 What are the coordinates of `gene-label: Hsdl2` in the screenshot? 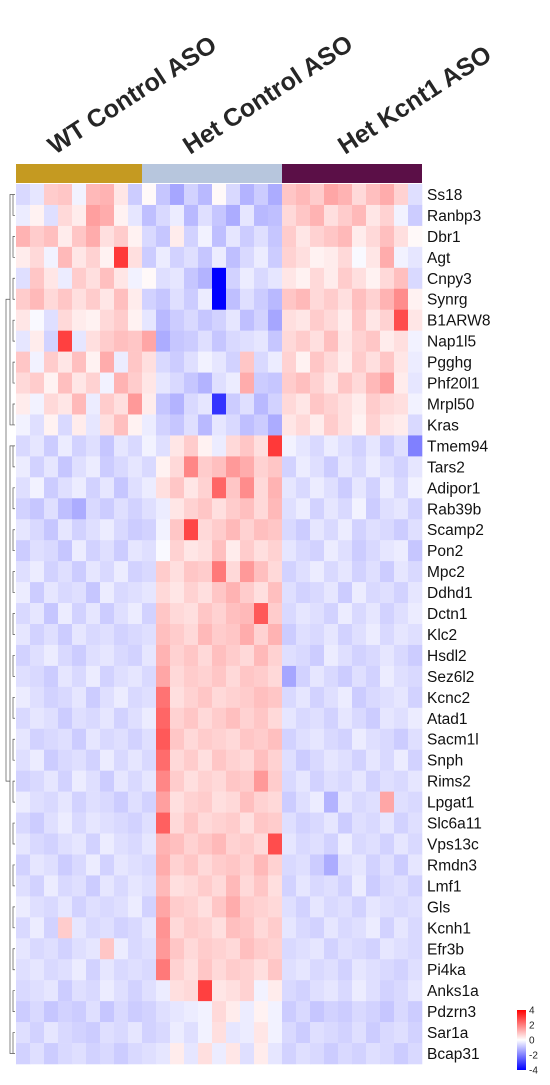 It's located at (447, 656).